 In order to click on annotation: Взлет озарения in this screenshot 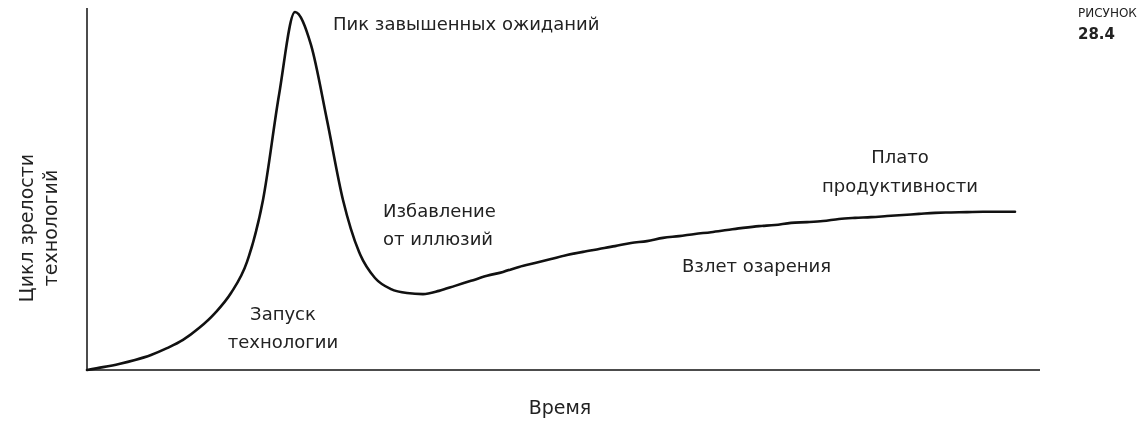, I will do `click(757, 265)`.